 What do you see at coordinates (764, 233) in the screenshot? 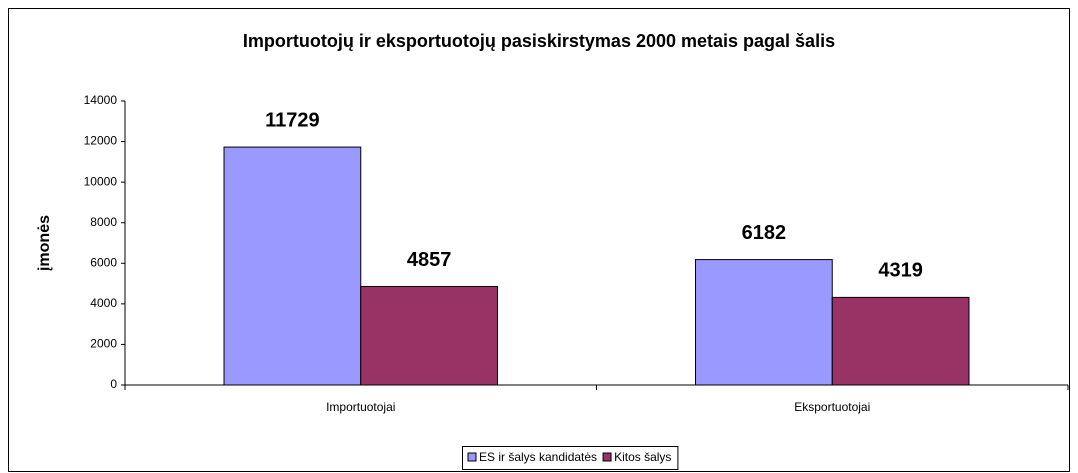
I see `data-label: 6182` at bounding box center [764, 233].